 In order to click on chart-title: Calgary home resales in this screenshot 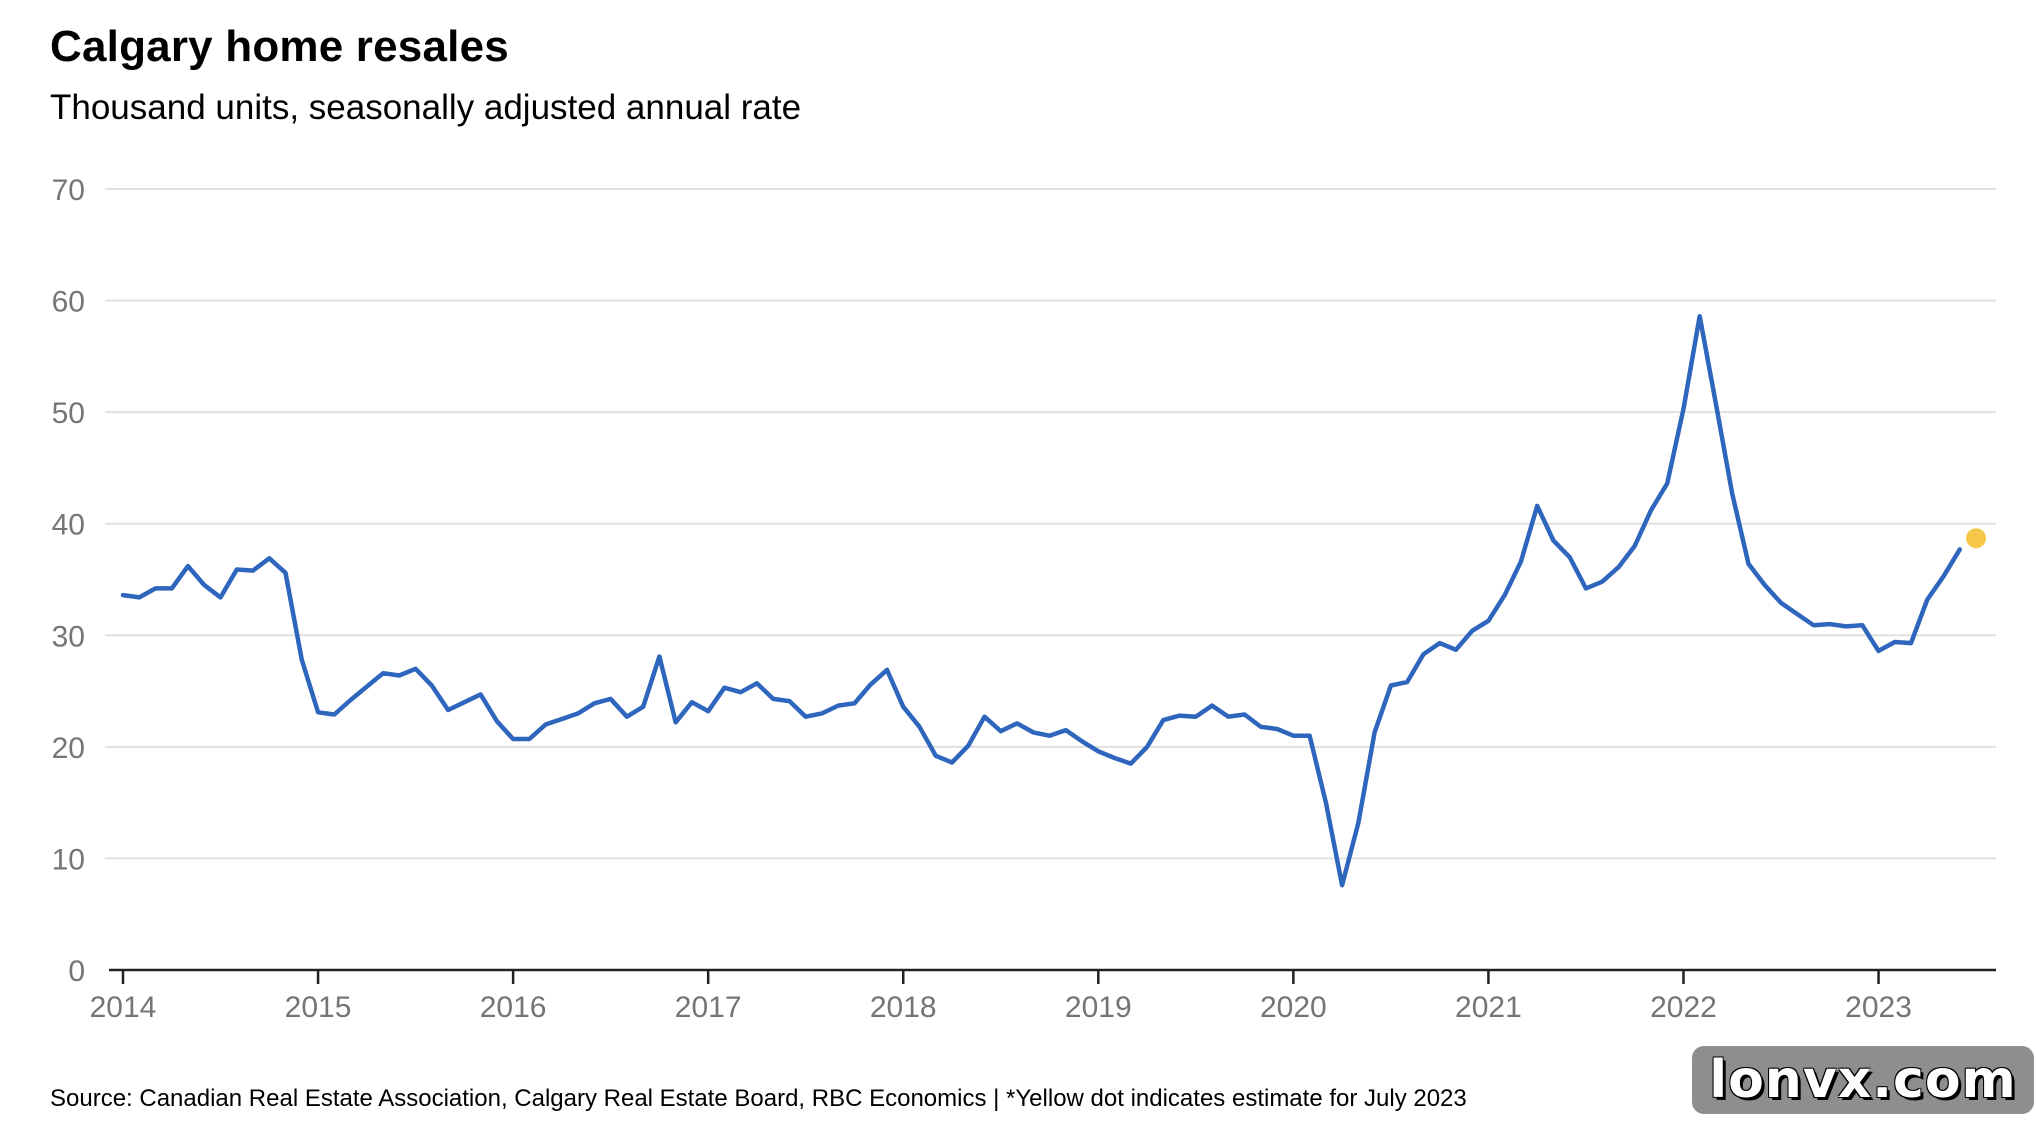, I will do `click(279, 46)`.